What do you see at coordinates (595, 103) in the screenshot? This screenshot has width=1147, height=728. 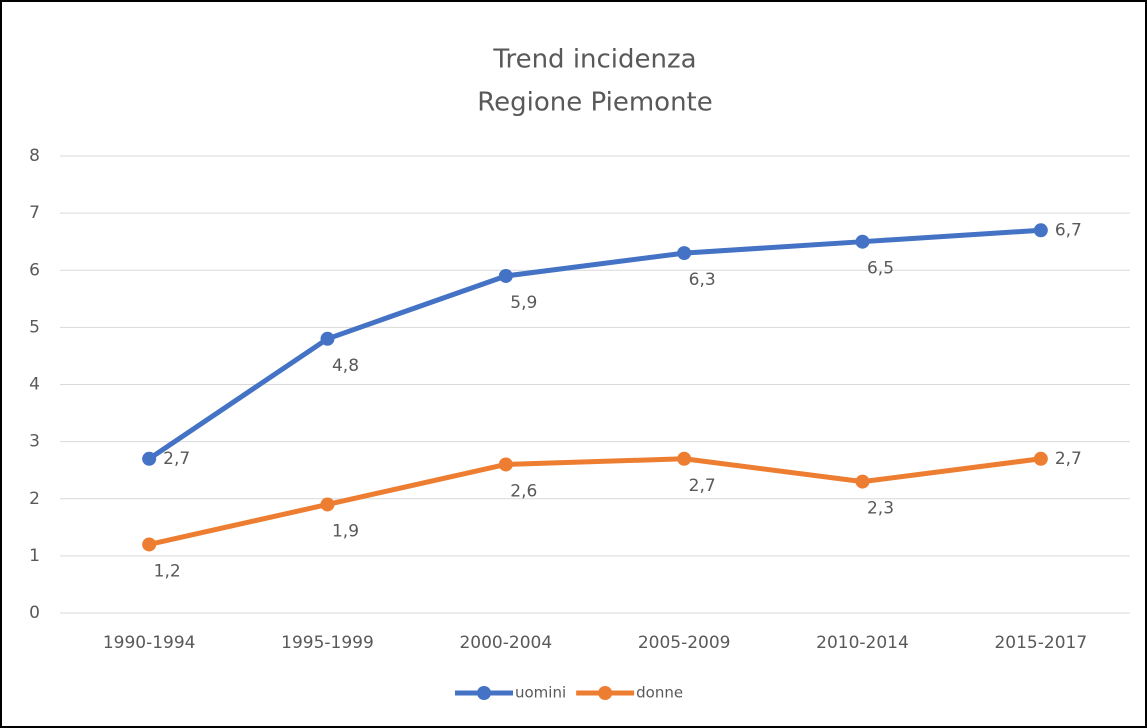 I see `chart-subtitle: Regione Piemonte` at bounding box center [595, 103].